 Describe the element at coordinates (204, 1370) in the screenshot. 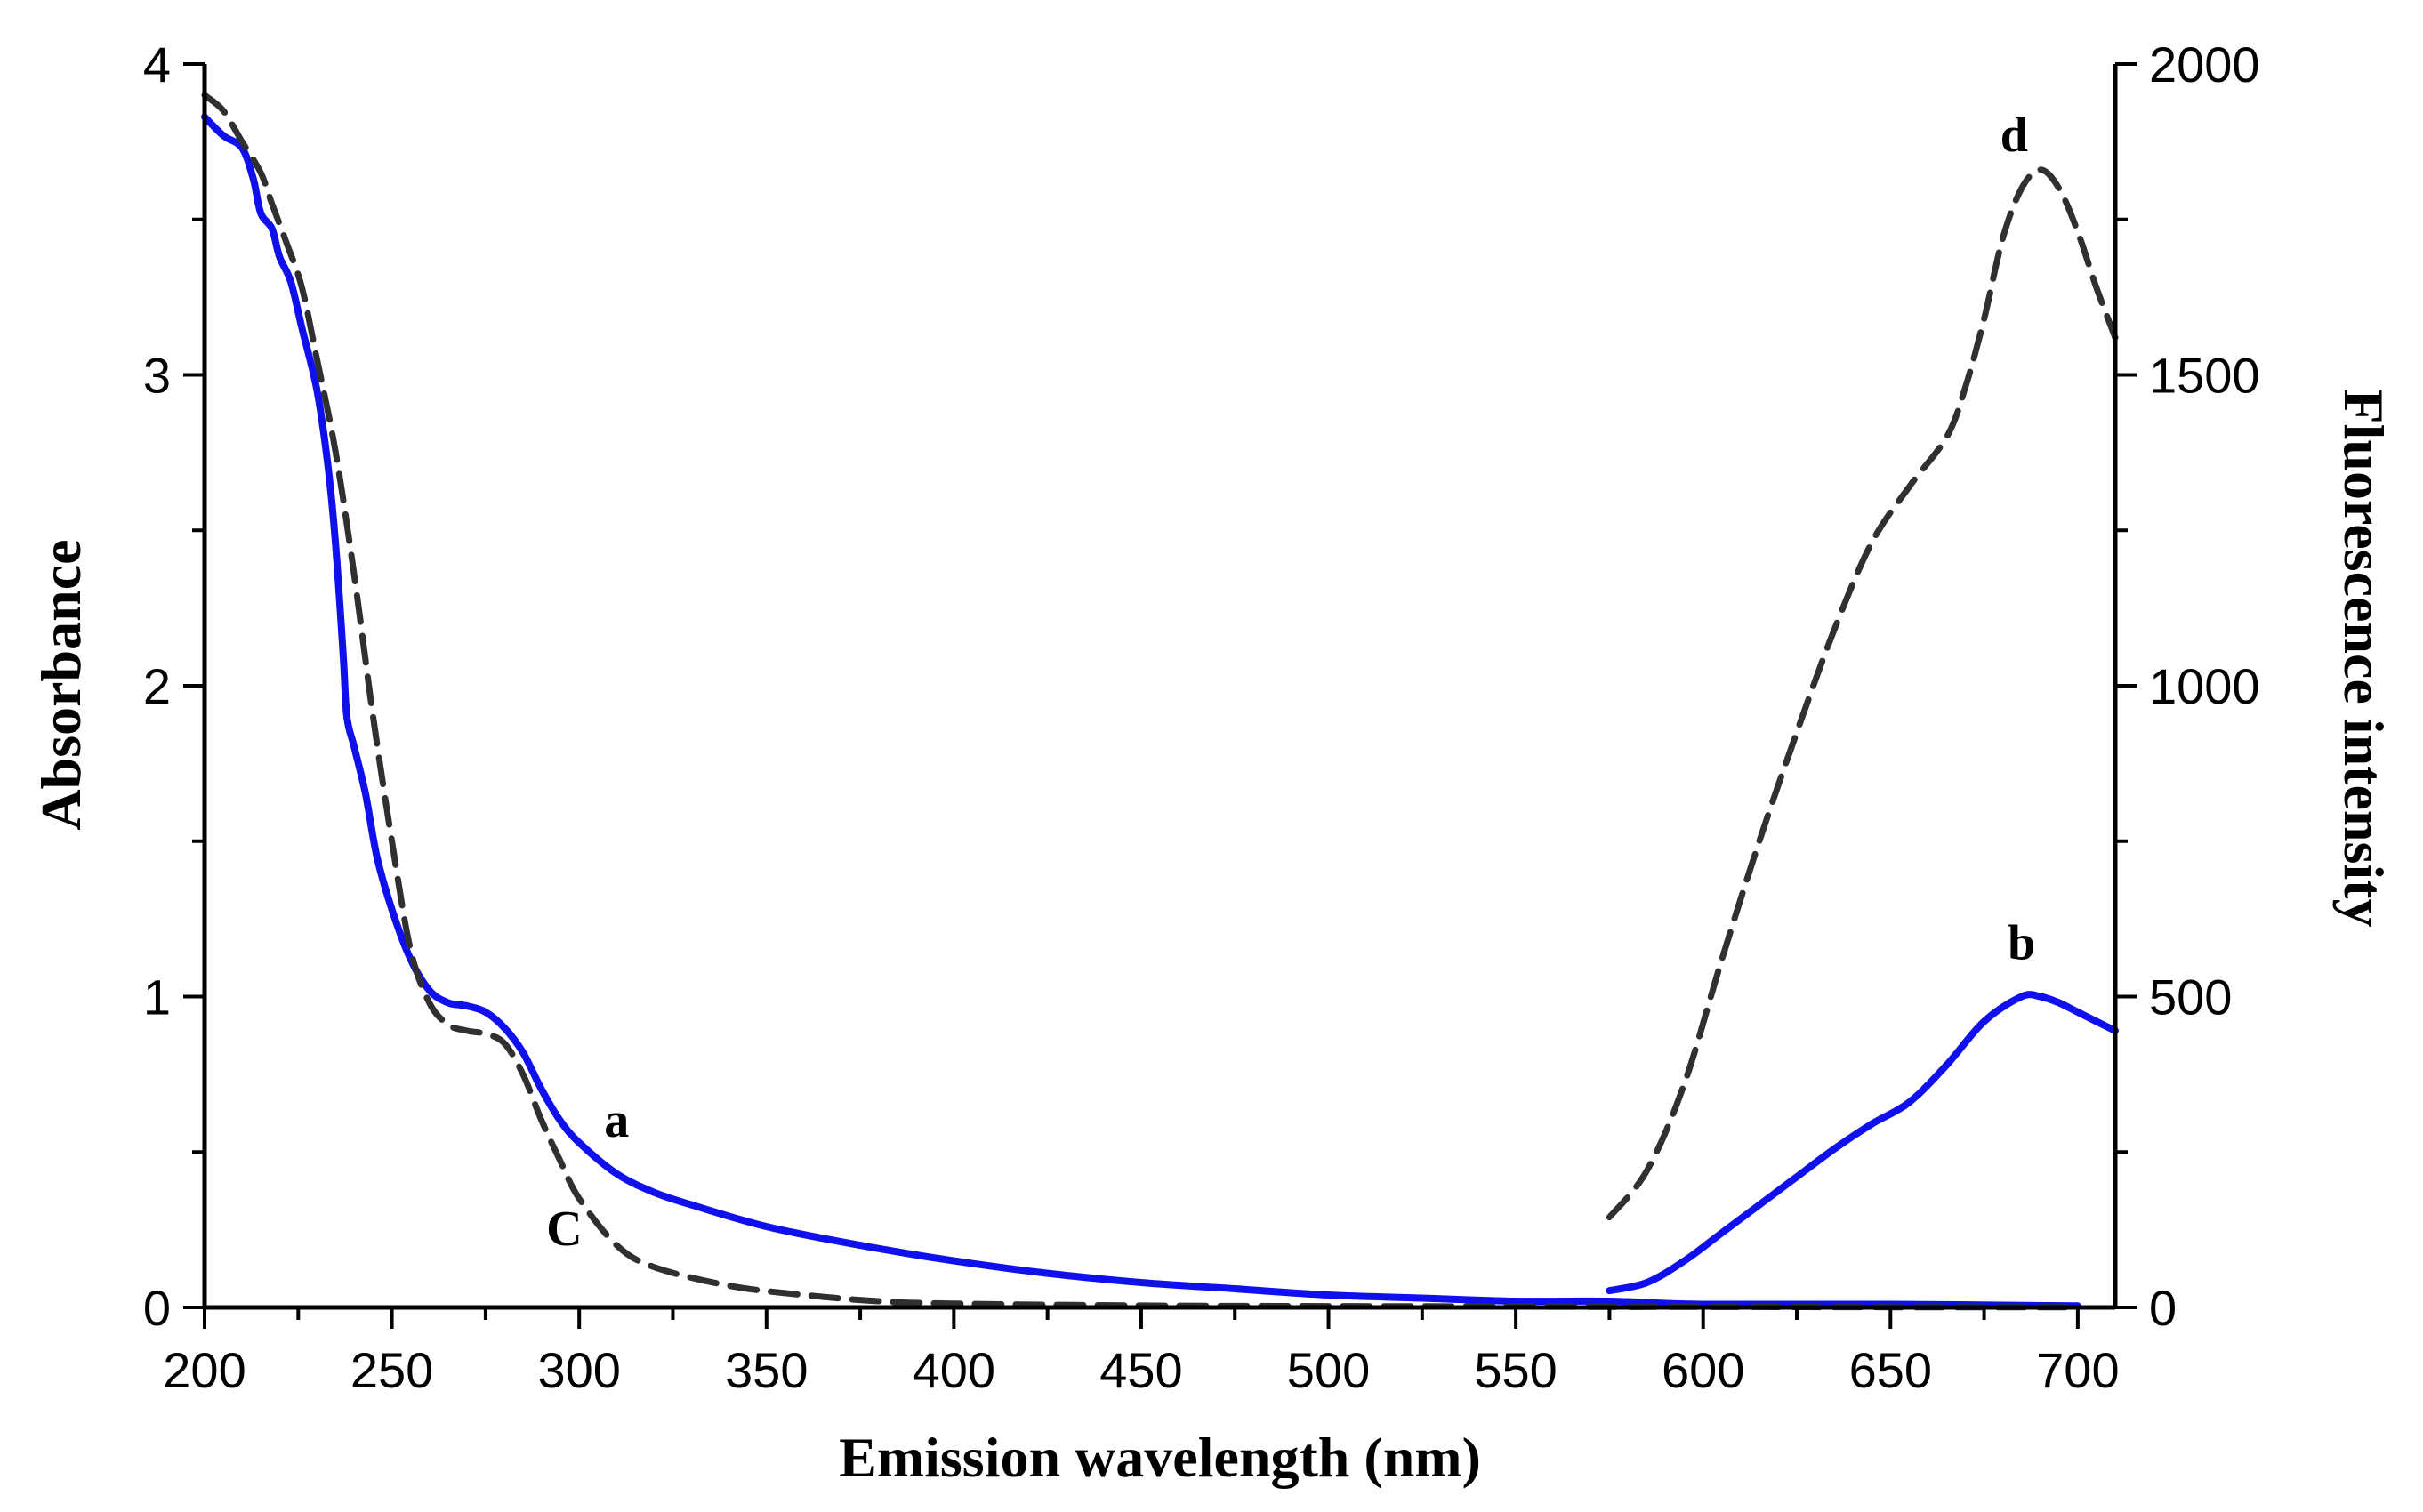

I see `x-tick-label: 200` at that location.